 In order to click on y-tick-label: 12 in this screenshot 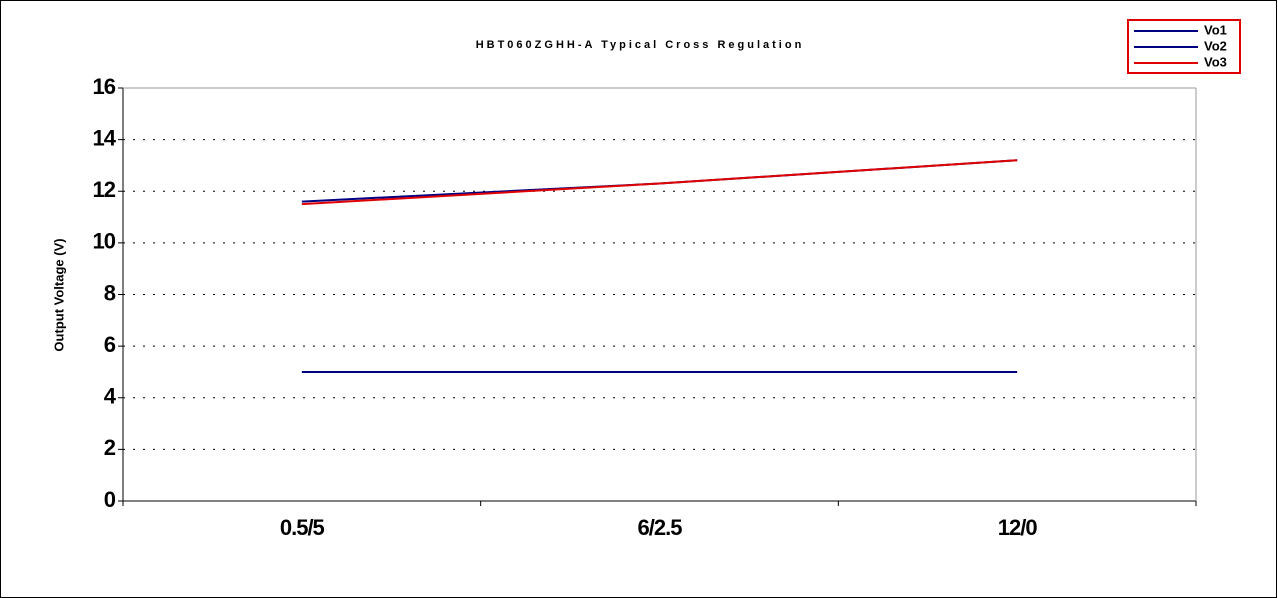, I will do `click(104, 189)`.